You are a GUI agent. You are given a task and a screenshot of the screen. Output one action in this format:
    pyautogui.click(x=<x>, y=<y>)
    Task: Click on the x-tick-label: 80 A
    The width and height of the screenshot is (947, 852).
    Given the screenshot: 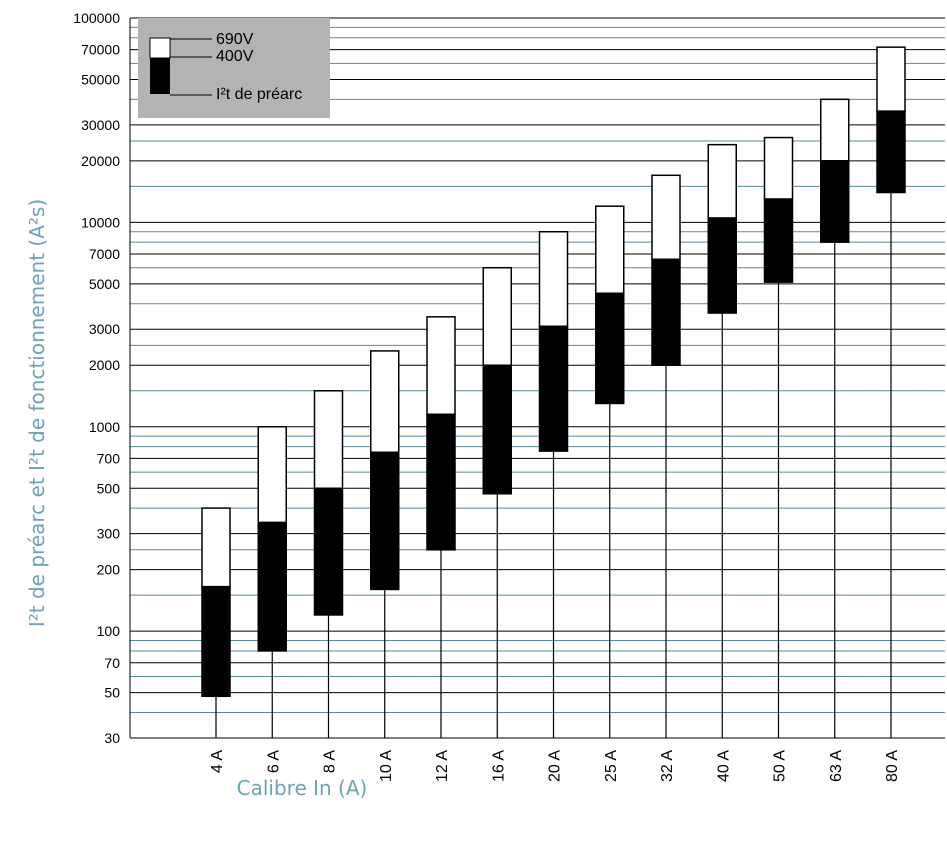 What is the action you would take?
    pyautogui.click(x=892, y=766)
    